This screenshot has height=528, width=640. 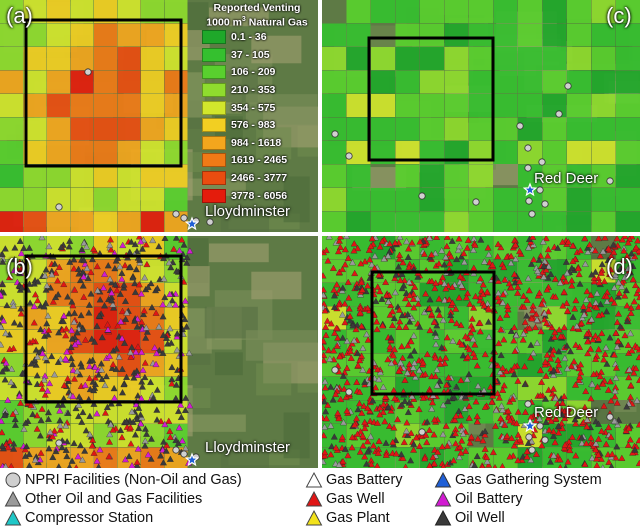 I want to click on legend-item-gas-gathering: Gas Gathering System, so click(x=518, y=479).